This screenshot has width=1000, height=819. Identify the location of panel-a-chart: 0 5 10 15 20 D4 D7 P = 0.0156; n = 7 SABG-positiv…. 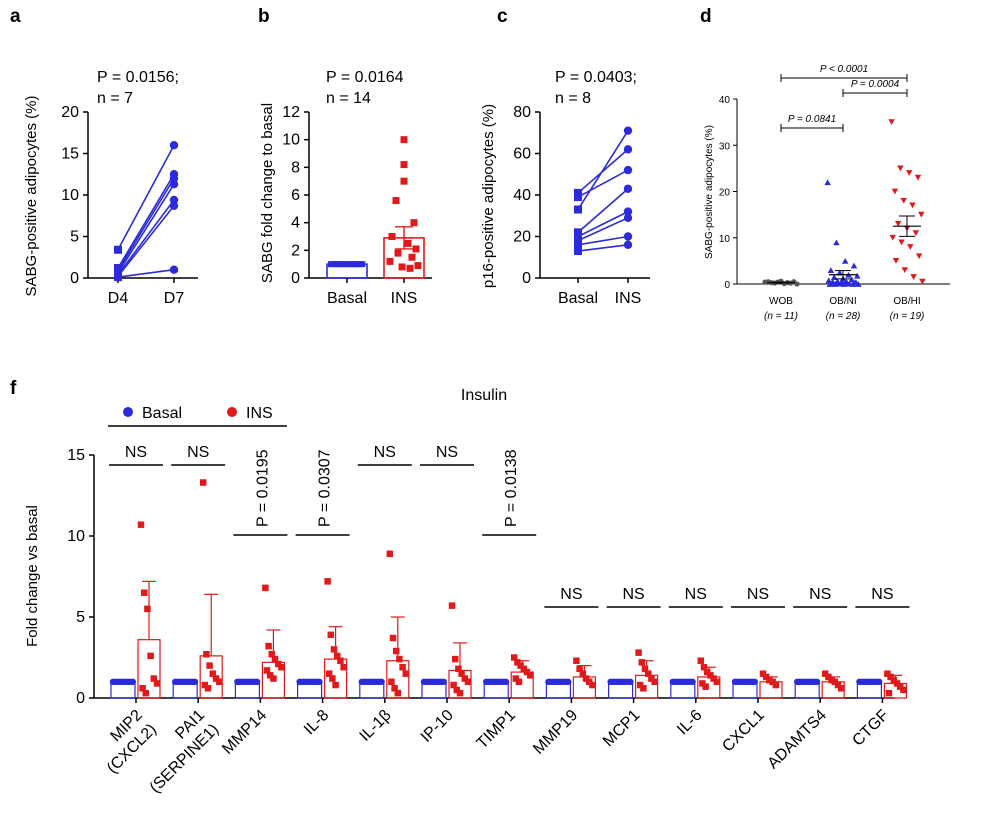
(110, 188).